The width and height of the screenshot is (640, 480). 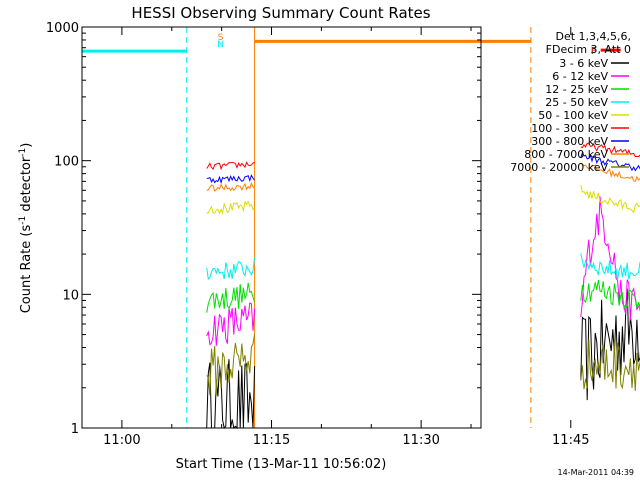 I want to click on series-8-seg1, so click(x=231, y=364).